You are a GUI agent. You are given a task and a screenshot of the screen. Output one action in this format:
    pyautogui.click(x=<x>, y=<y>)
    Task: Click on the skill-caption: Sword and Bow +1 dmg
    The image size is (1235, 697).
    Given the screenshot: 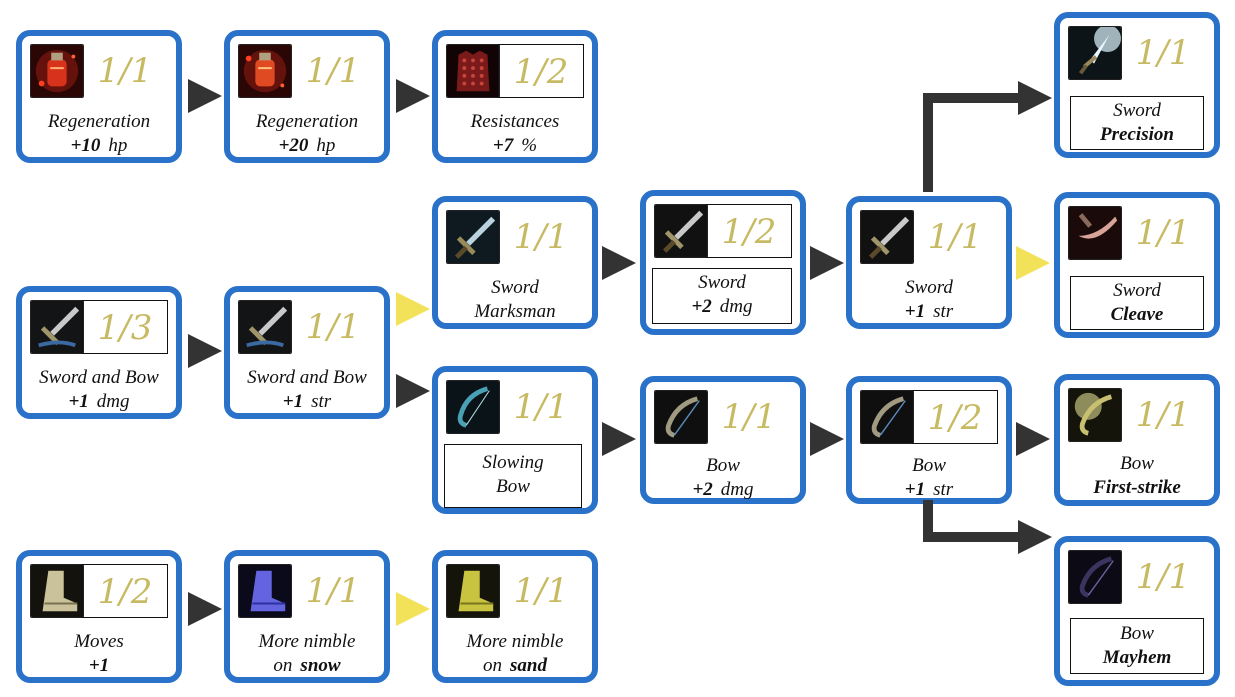 What is the action you would take?
    pyautogui.click(x=99, y=389)
    